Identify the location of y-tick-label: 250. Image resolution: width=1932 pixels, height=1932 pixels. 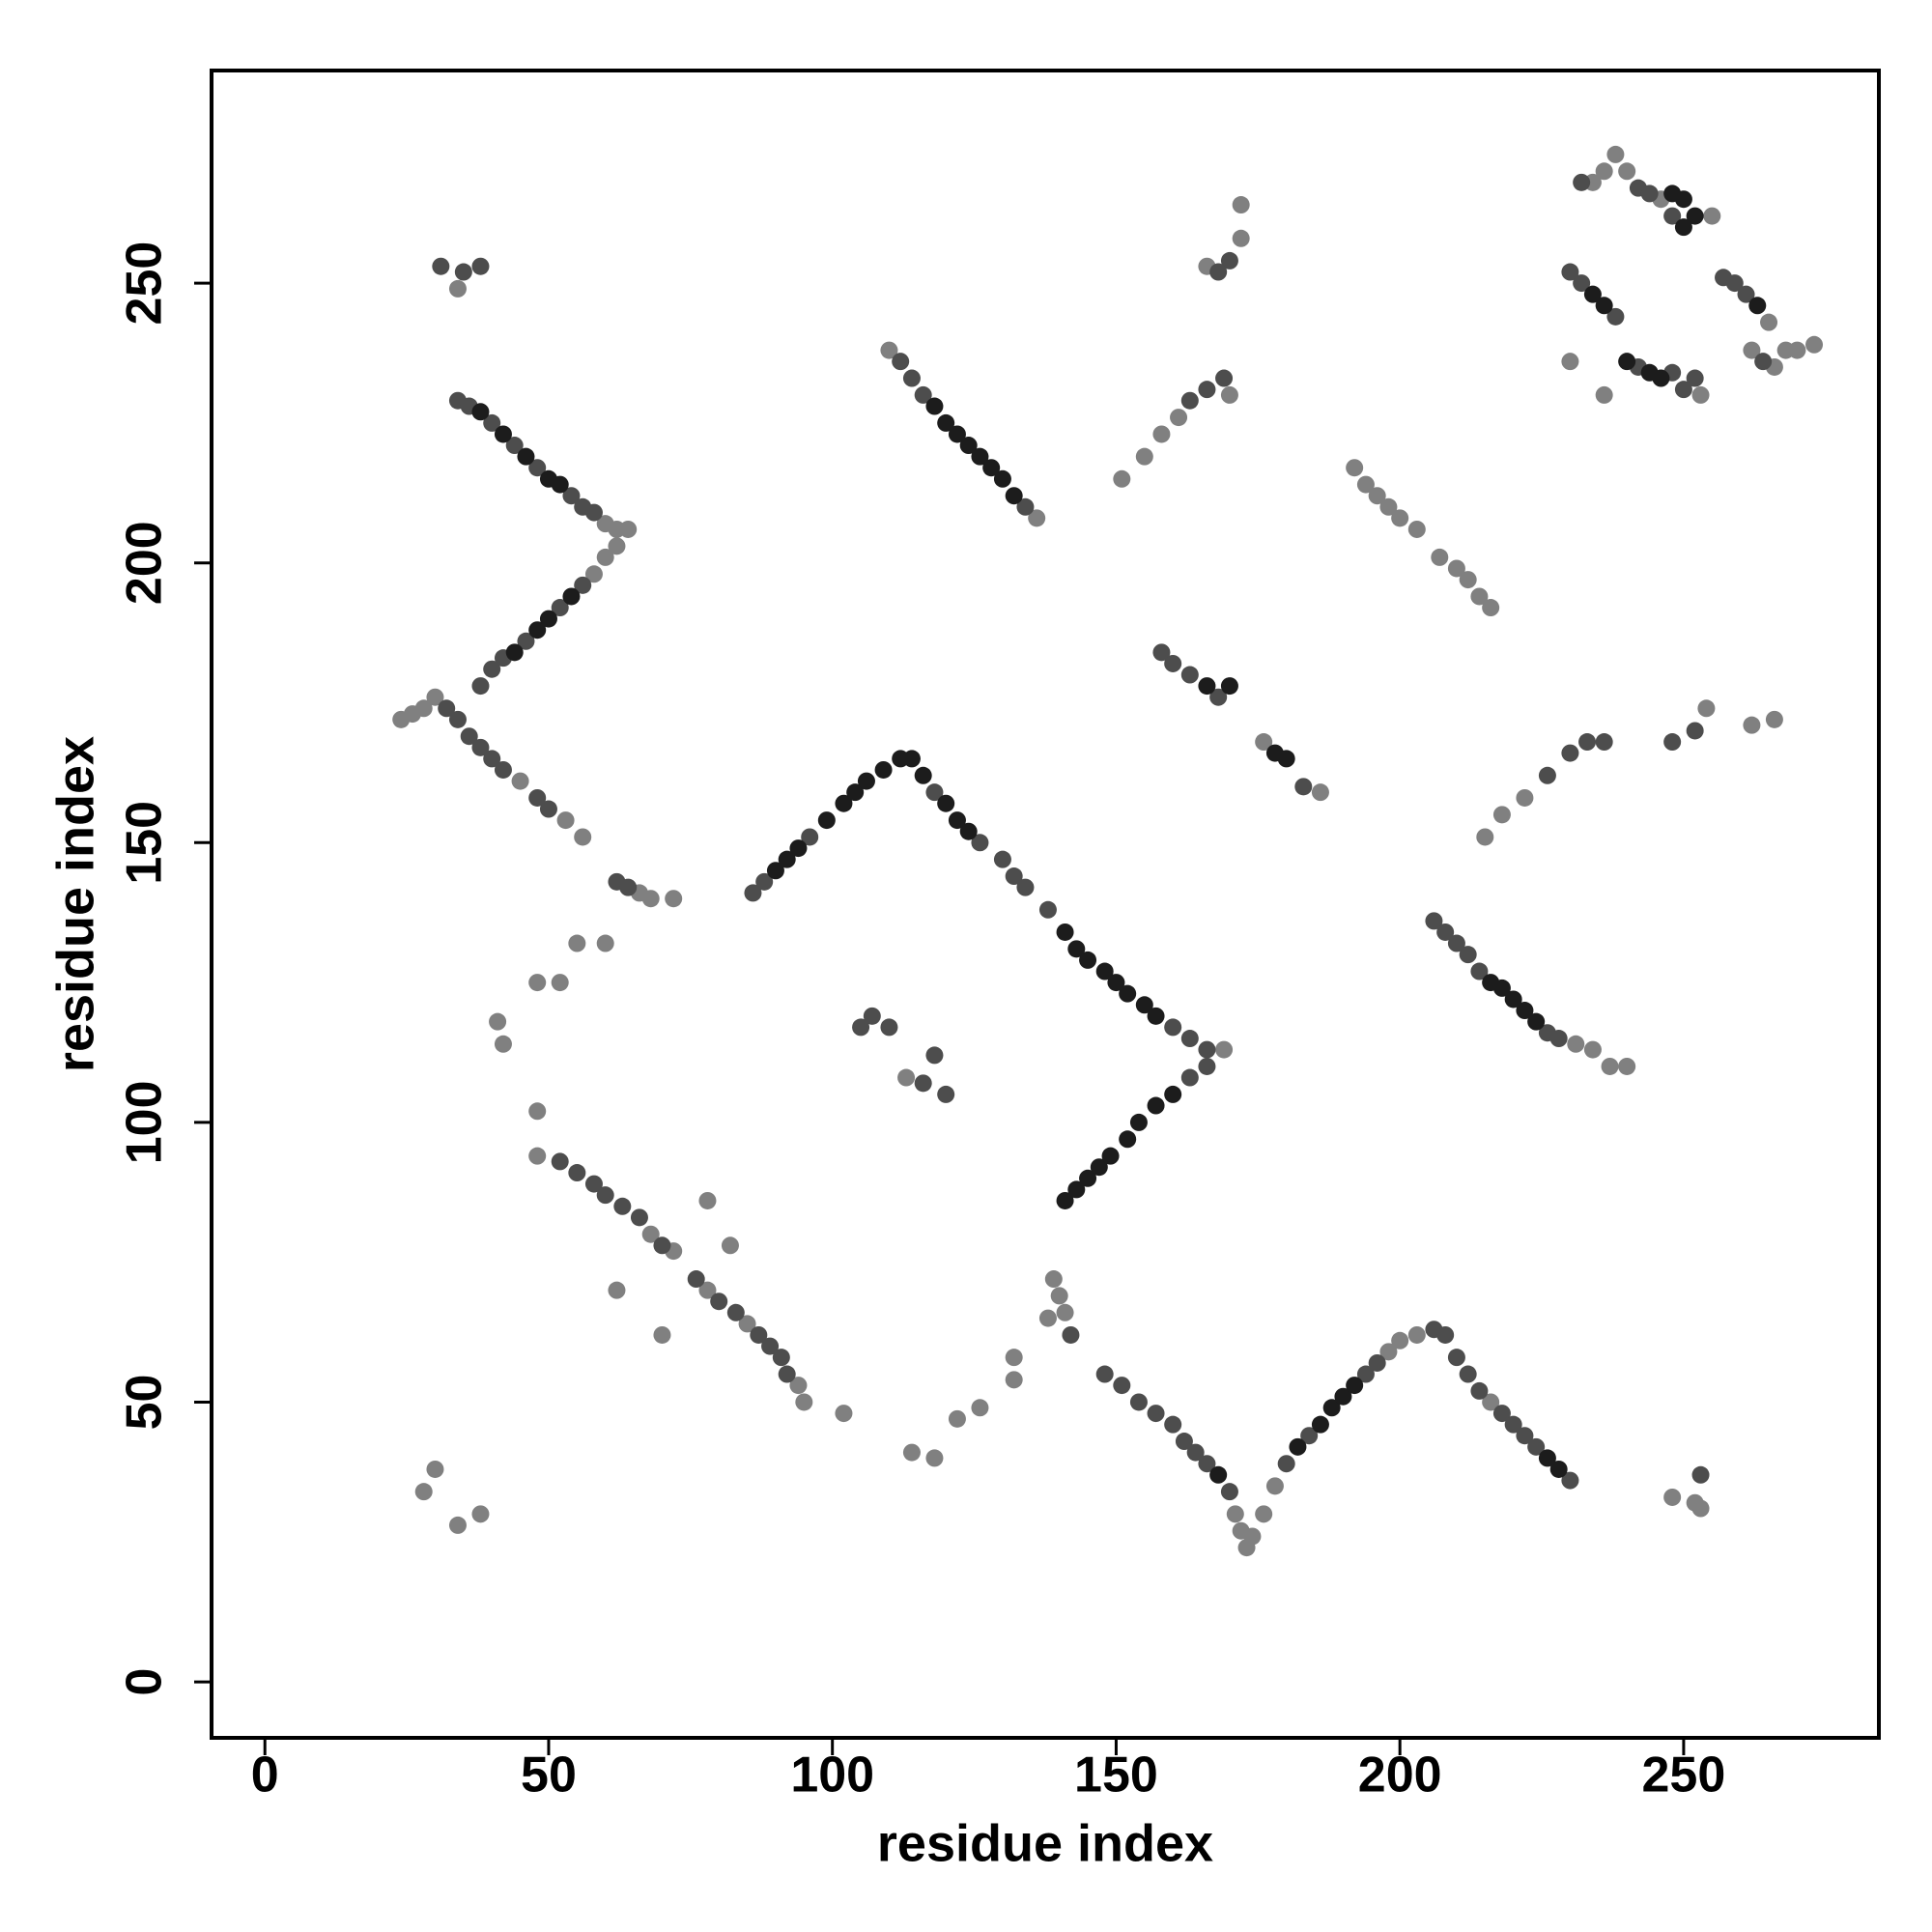
(145, 284).